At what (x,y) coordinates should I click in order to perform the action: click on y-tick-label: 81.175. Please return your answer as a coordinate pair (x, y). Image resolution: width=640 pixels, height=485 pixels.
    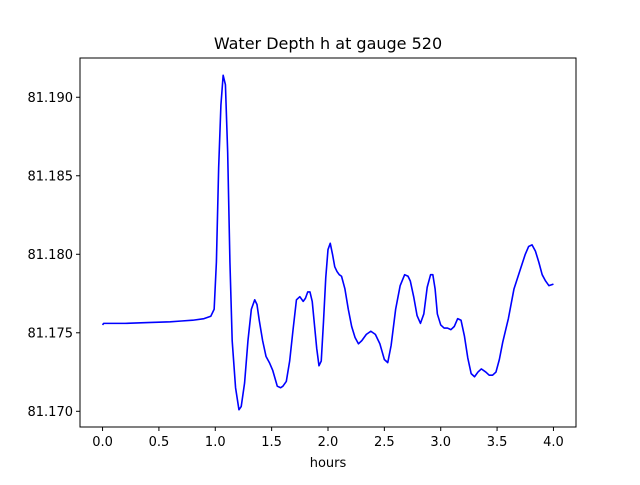
    Looking at the image, I should click on (51, 333).